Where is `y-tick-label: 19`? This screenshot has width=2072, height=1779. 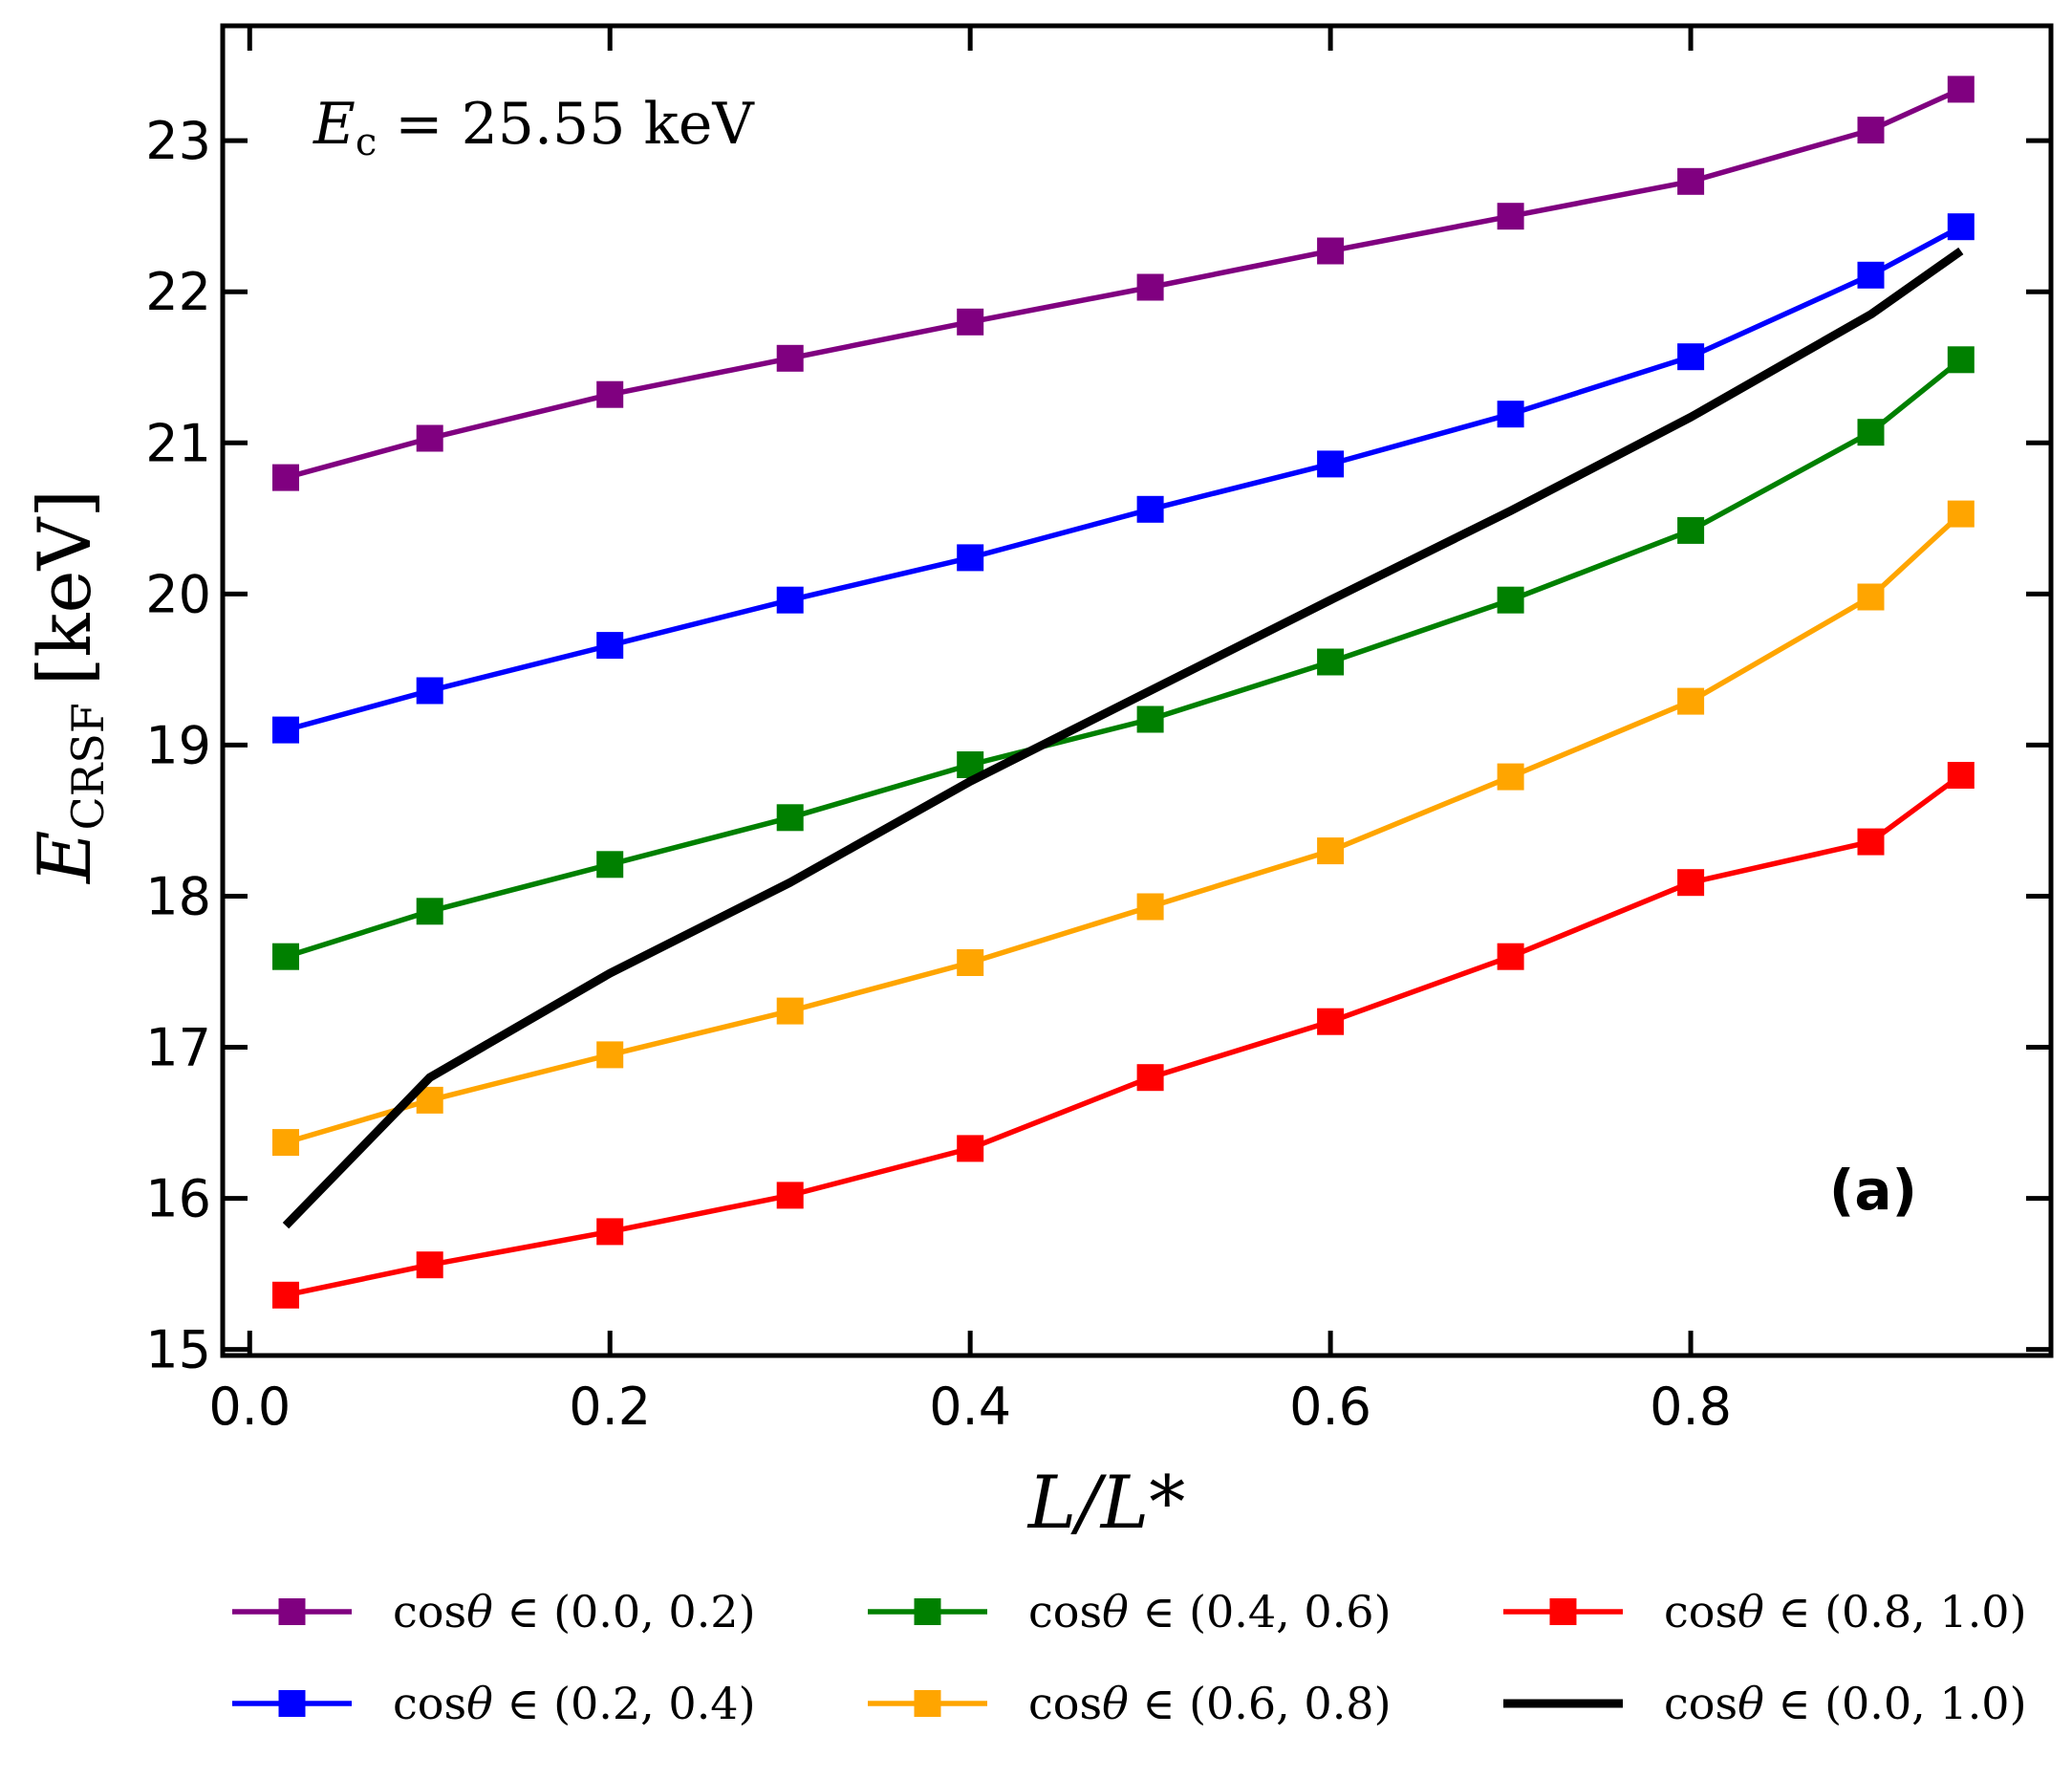 y-tick-label: 19 is located at coordinates (178, 745).